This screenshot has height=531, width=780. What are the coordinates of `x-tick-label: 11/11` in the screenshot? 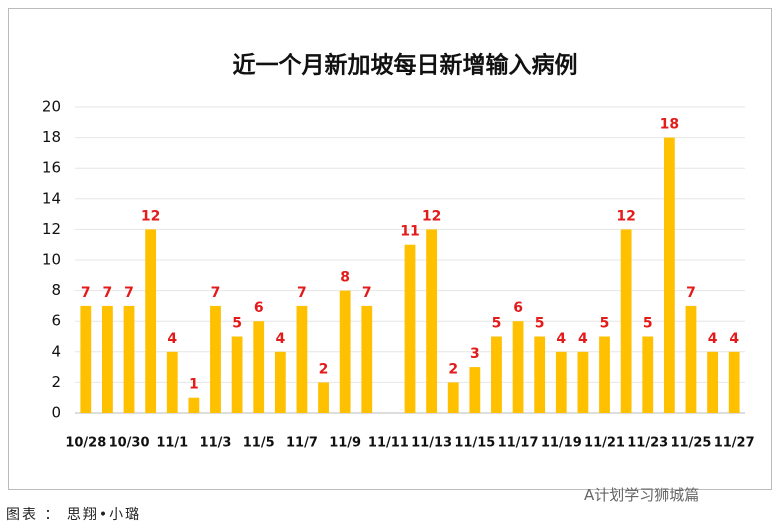 It's located at (388, 443).